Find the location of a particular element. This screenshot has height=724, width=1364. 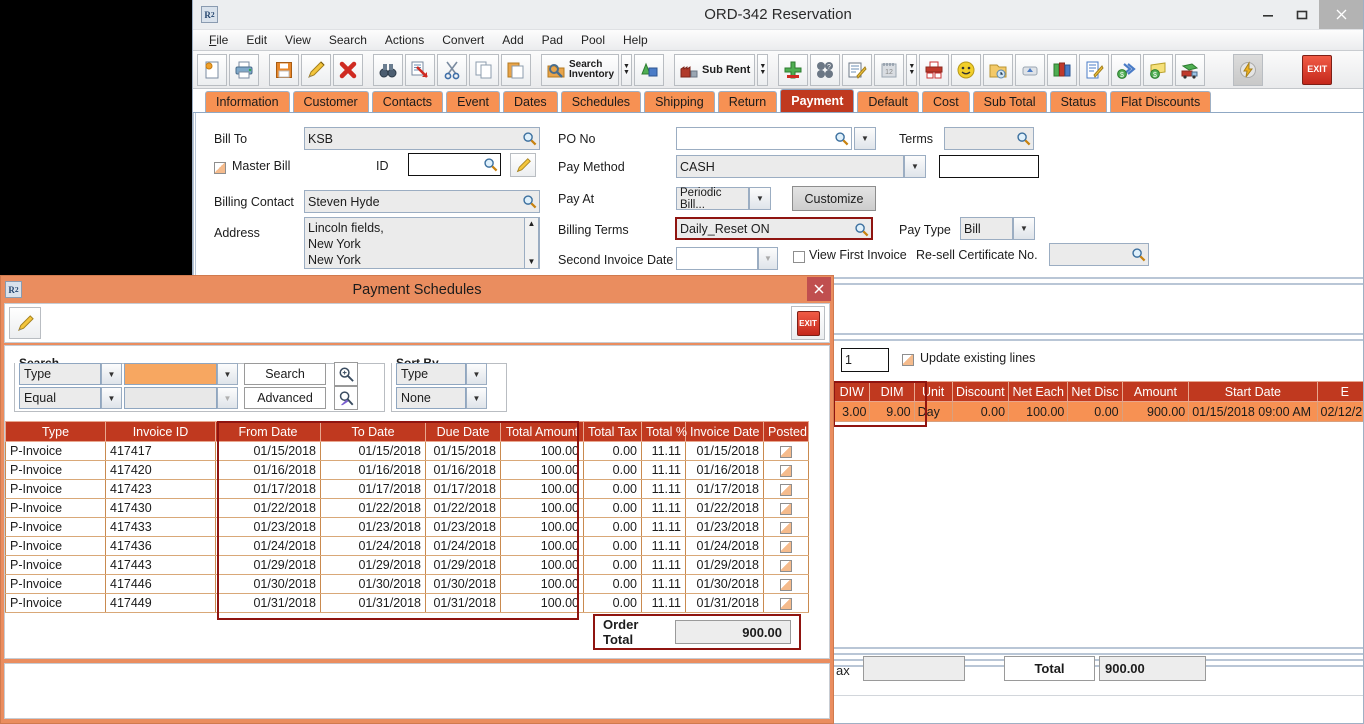

menu-pool: Pool is located at coordinates (593, 40).